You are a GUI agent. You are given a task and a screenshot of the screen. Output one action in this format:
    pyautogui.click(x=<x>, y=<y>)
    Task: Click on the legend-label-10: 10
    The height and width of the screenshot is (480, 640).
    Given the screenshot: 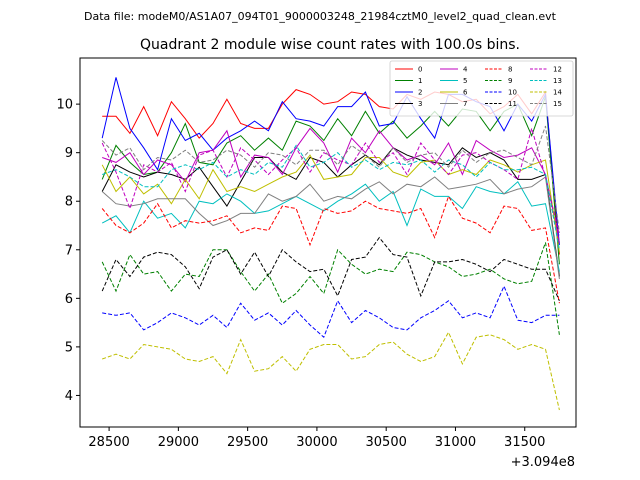 What is the action you would take?
    pyautogui.click(x=512, y=93)
    